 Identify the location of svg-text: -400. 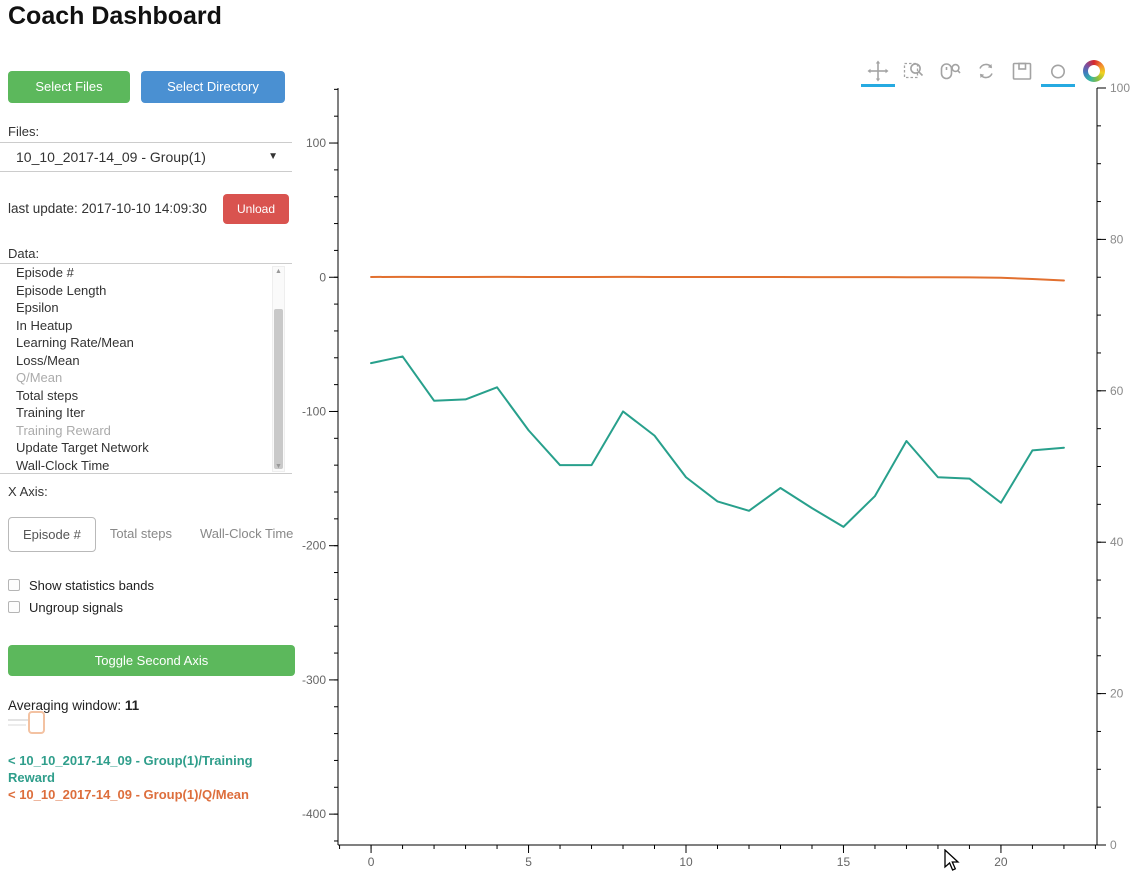
(314, 814).